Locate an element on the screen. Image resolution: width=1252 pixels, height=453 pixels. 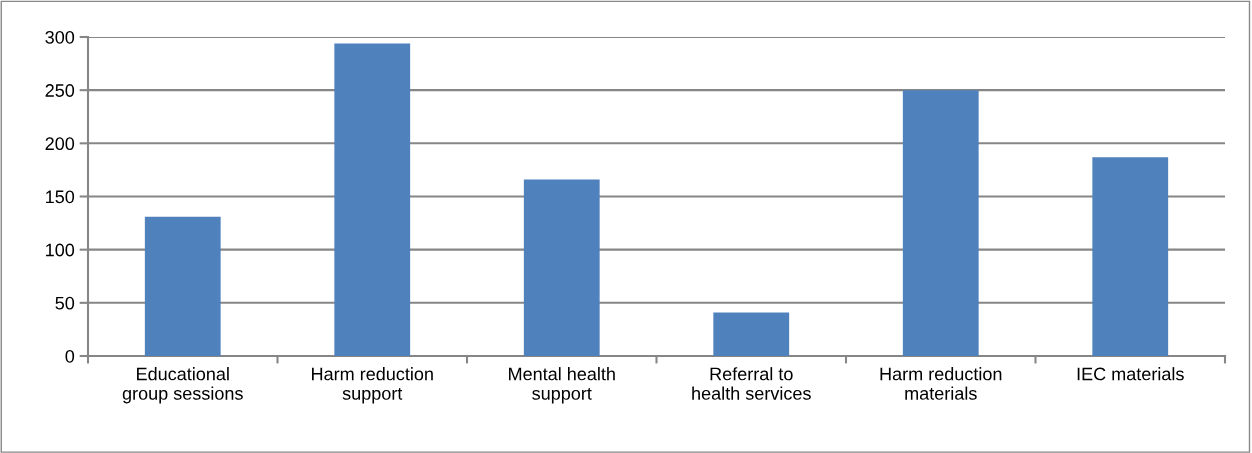
y-tick-label: 50 is located at coordinates (65, 303).